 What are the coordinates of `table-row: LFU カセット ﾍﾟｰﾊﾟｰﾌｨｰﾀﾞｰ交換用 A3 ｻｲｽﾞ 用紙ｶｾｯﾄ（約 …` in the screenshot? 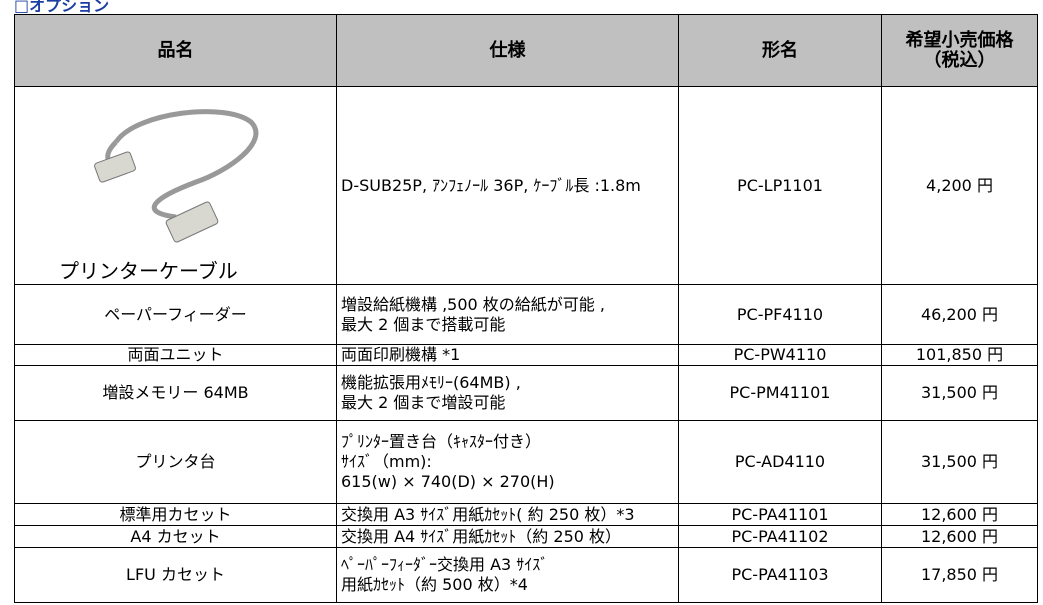 It's located at (526, 575).